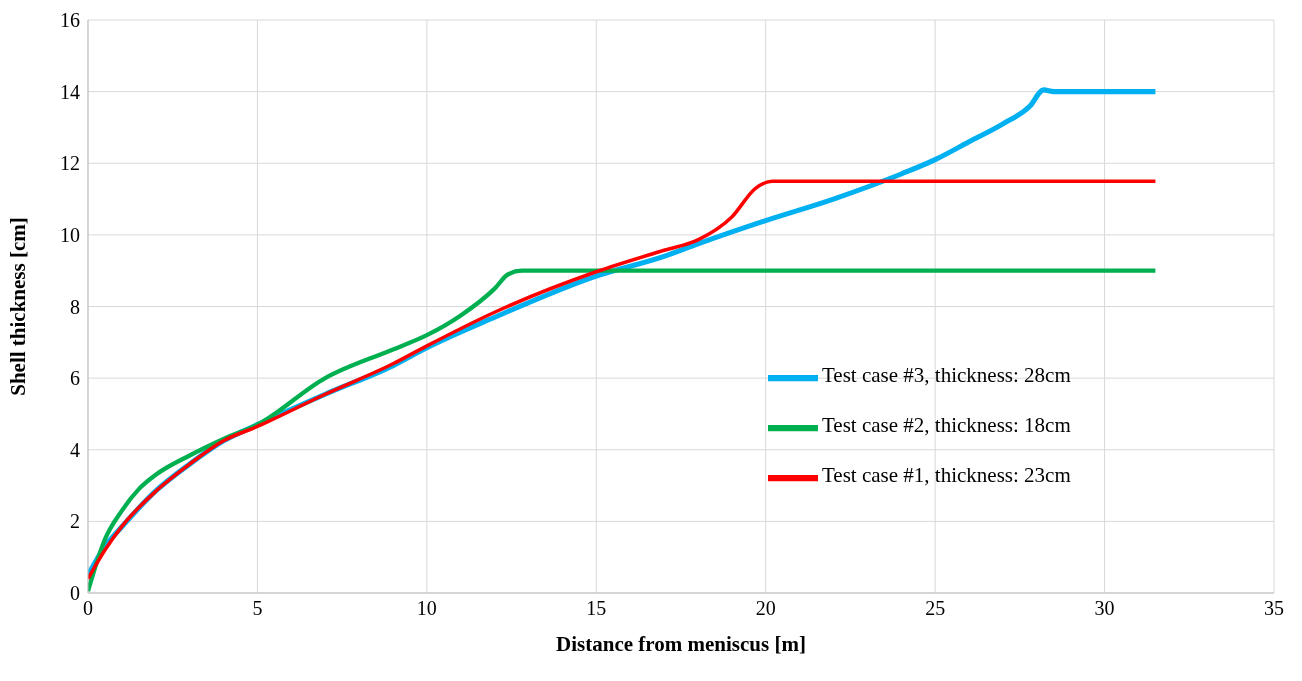 The width and height of the screenshot is (1302, 681). I want to click on x-tick-label: 5, so click(257, 608).